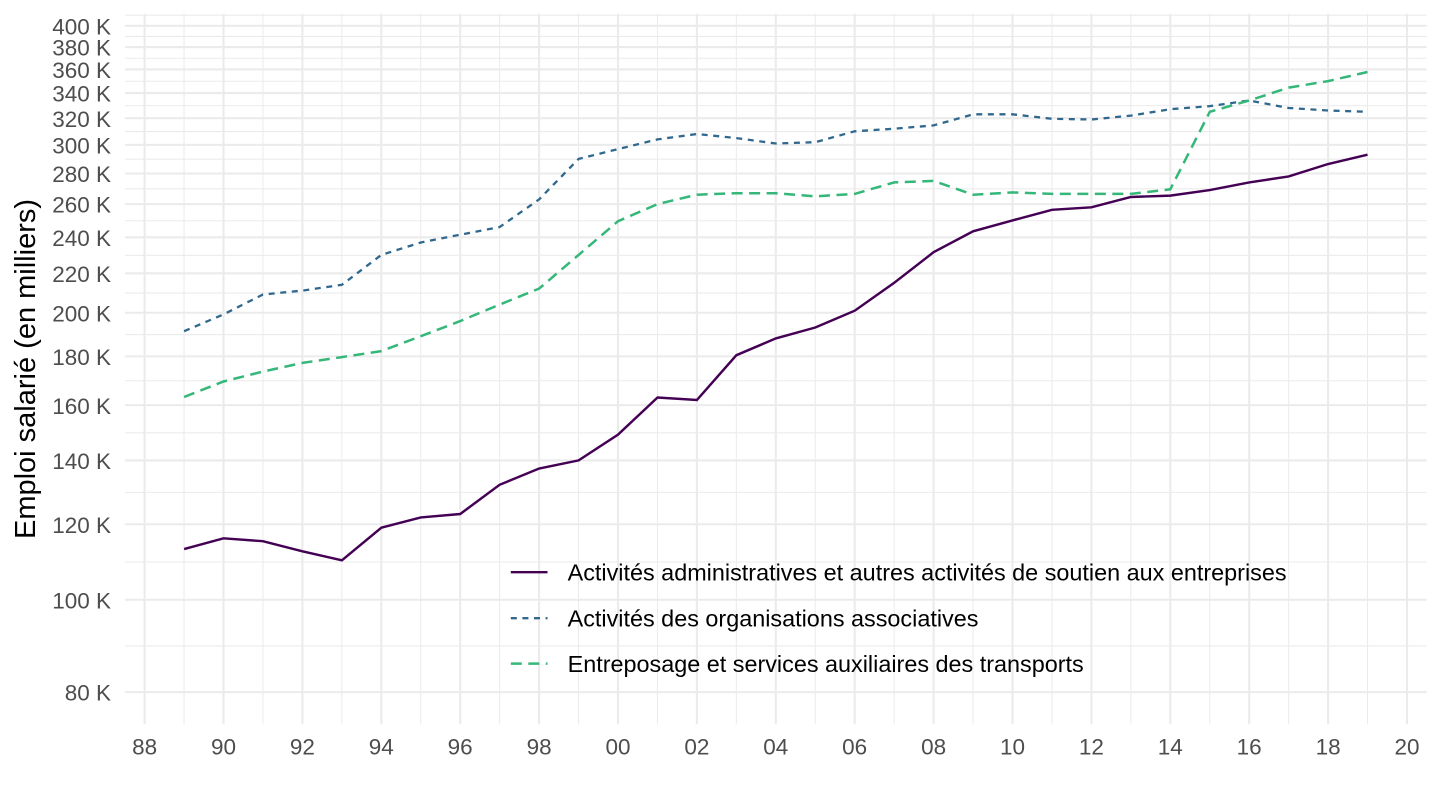 The image size is (1440, 810). Describe the element at coordinates (81, 274) in the screenshot. I see `svg-text: 220 K` at that location.